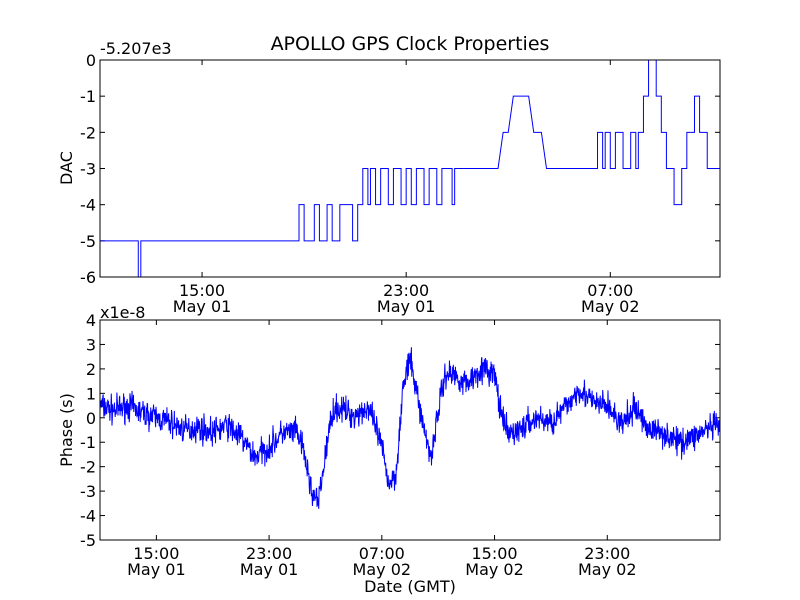  What do you see at coordinates (202, 290) in the screenshot?
I see `dac-xtick-time-label: 15:00` at bounding box center [202, 290].